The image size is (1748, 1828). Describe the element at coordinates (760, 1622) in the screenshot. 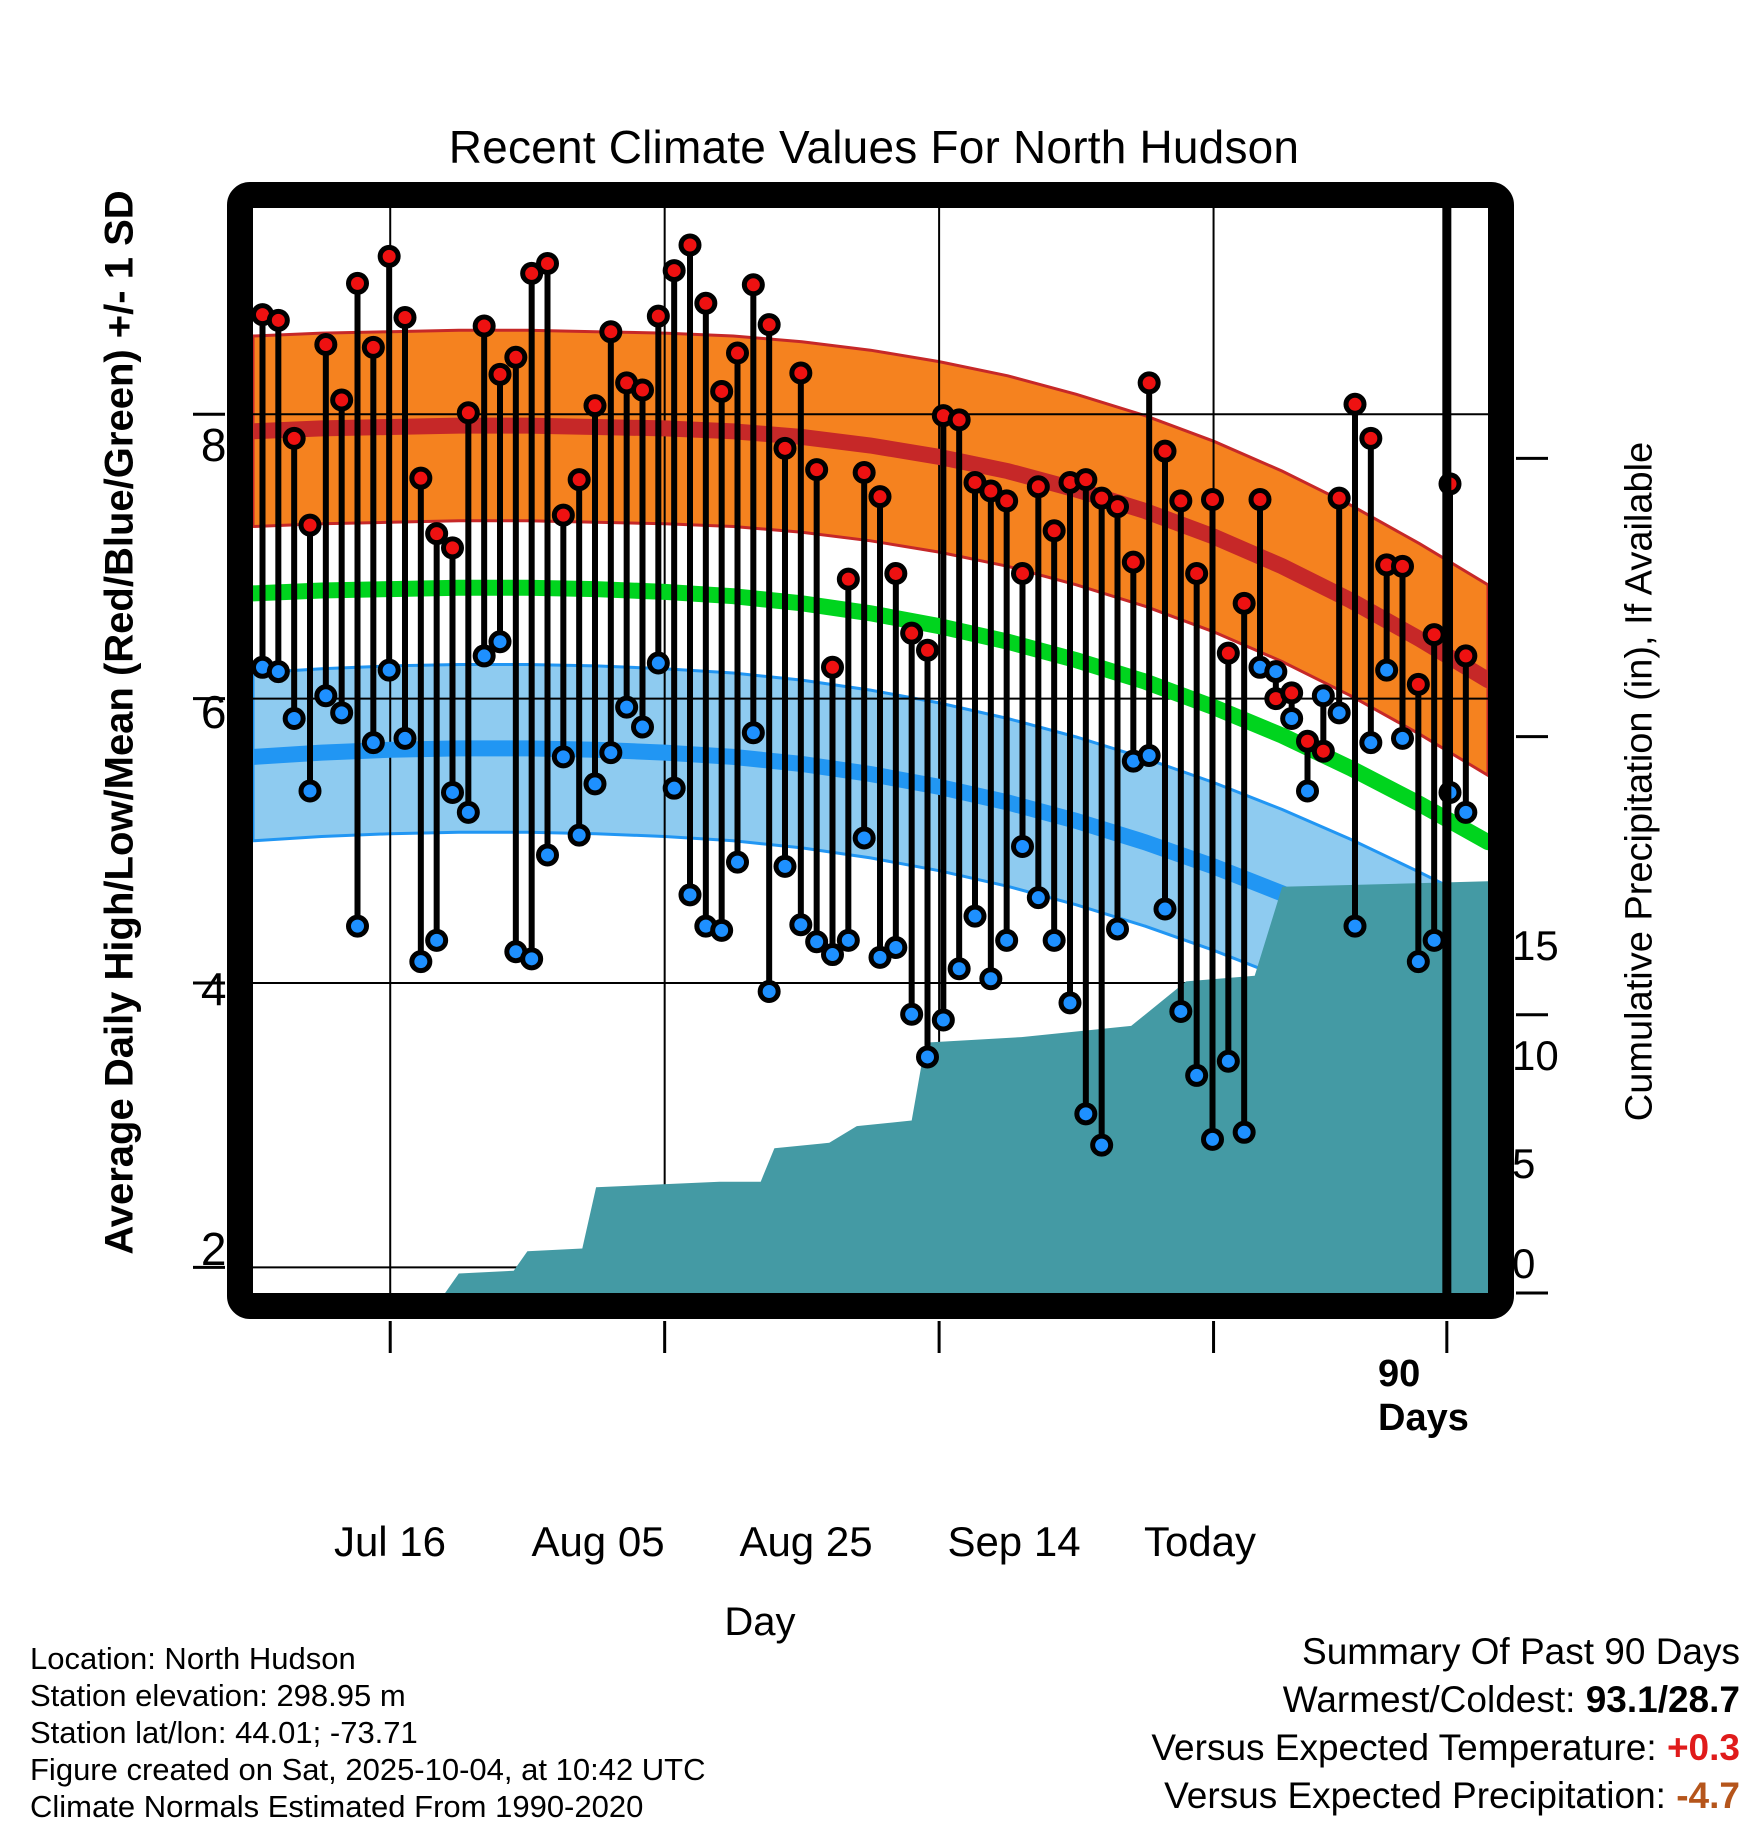

I see `x-axis-label: Day` at that location.